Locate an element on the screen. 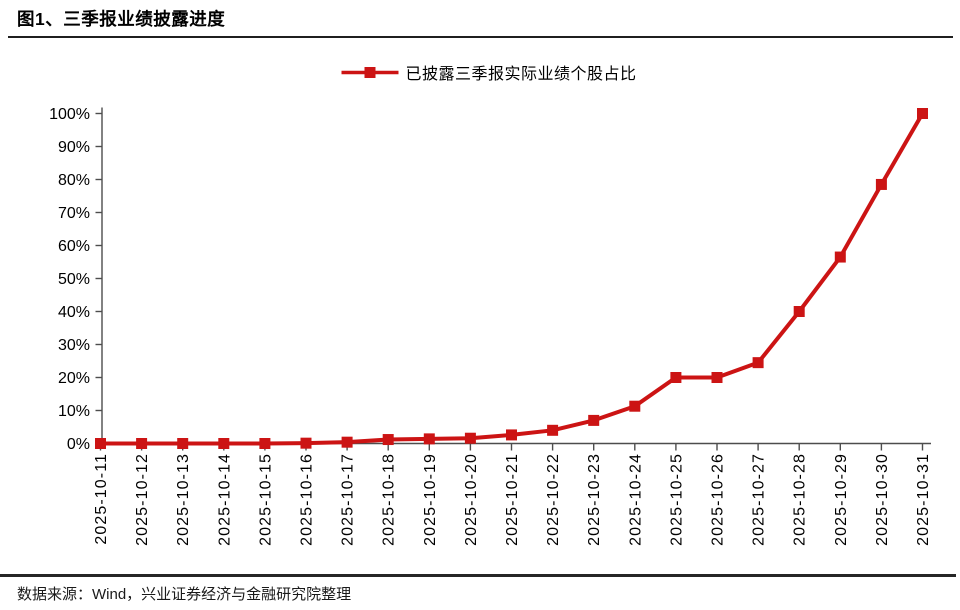 The image size is (960, 610). footer-divider is located at coordinates (478, 575).